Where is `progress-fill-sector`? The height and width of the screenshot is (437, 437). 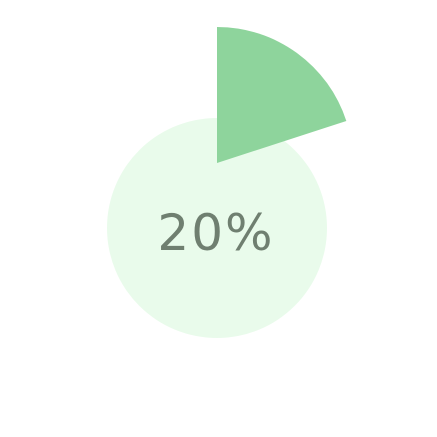
progress-fill-sector is located at coordinates (282, 95).